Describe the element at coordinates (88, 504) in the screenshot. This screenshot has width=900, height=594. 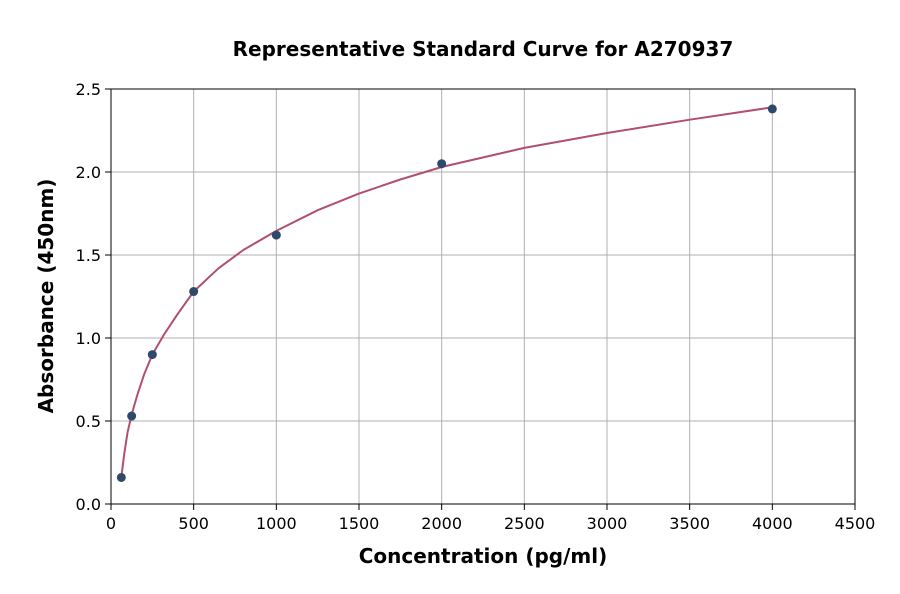
I see `y-tick-label: 0.0` at that location.